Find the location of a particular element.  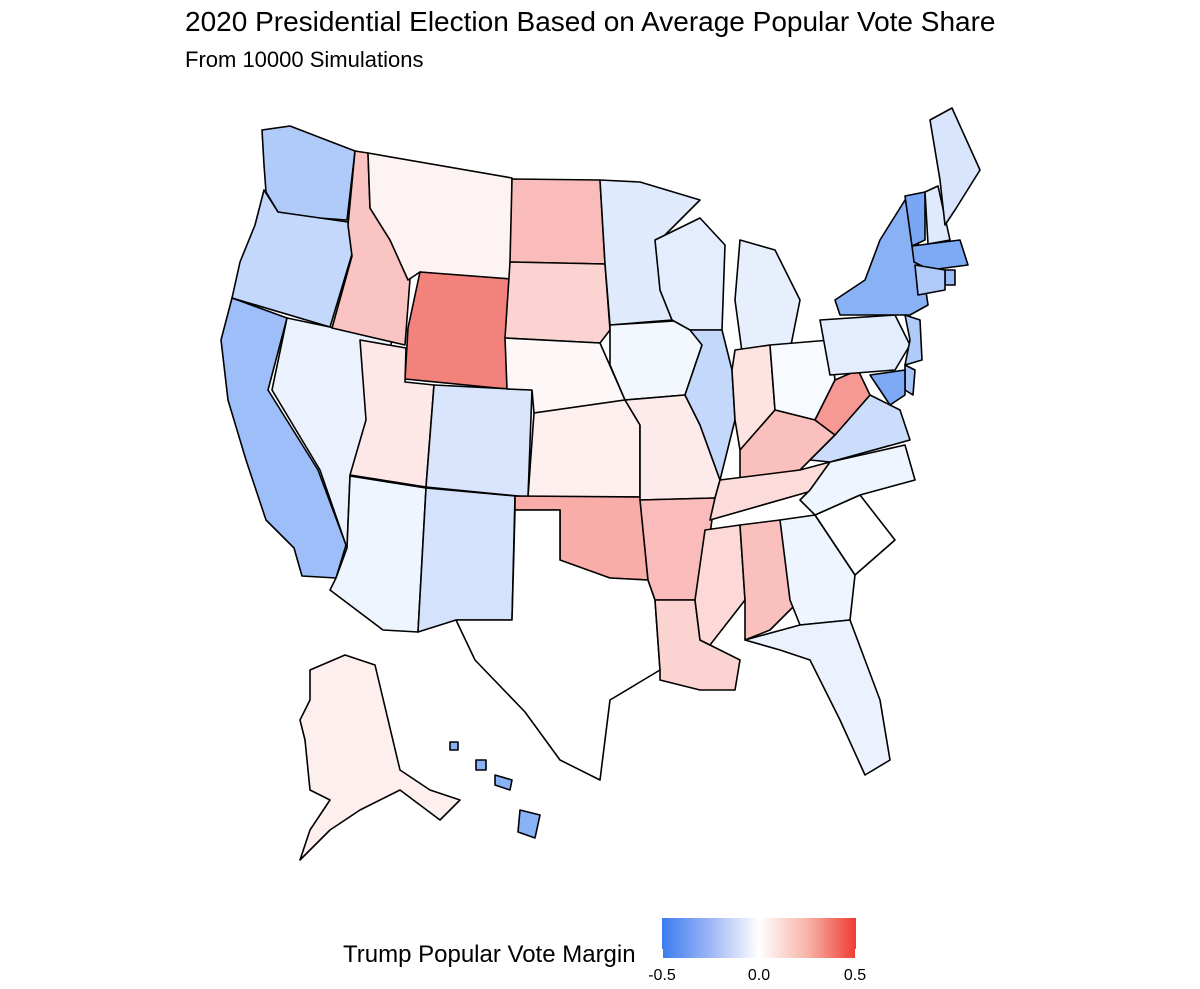

state-wa is located at coordinates (308, 173).